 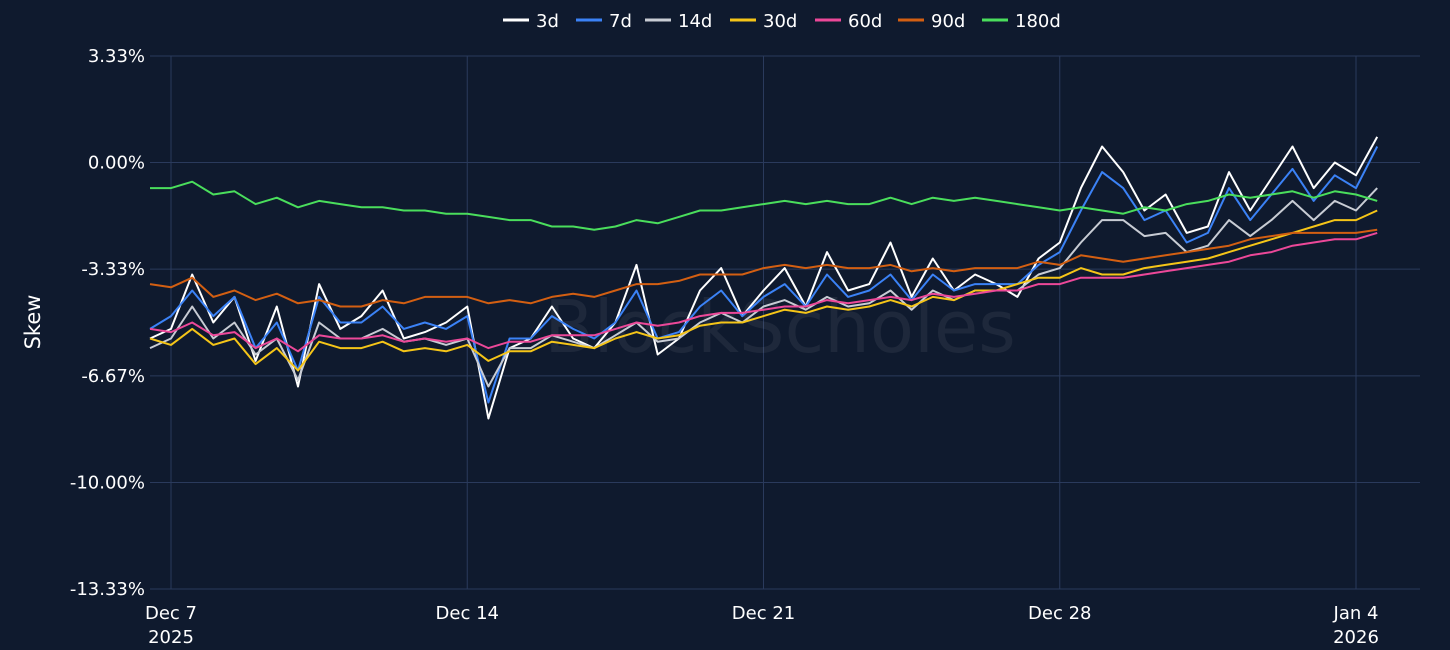 What do you see at coordinates (467, 613) in the screenshot?
I see `x-tick-label: Dec 14` at bounding box center [467, 613].